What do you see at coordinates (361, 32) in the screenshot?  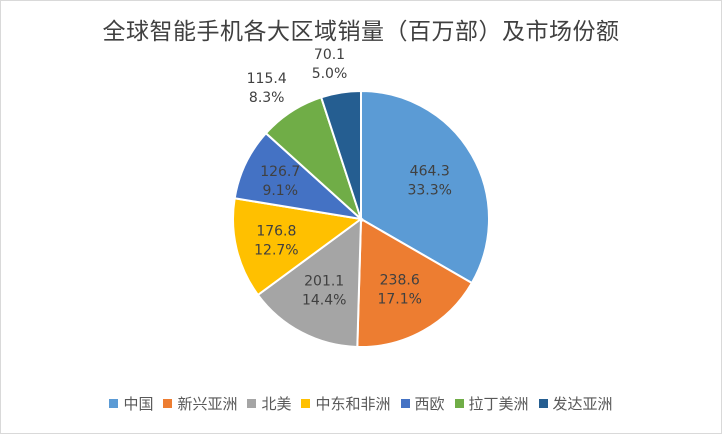 I see `chart-title: 全球智能手机各大区域销量（百万部）及市场份额` at bounding box center [361, 32].